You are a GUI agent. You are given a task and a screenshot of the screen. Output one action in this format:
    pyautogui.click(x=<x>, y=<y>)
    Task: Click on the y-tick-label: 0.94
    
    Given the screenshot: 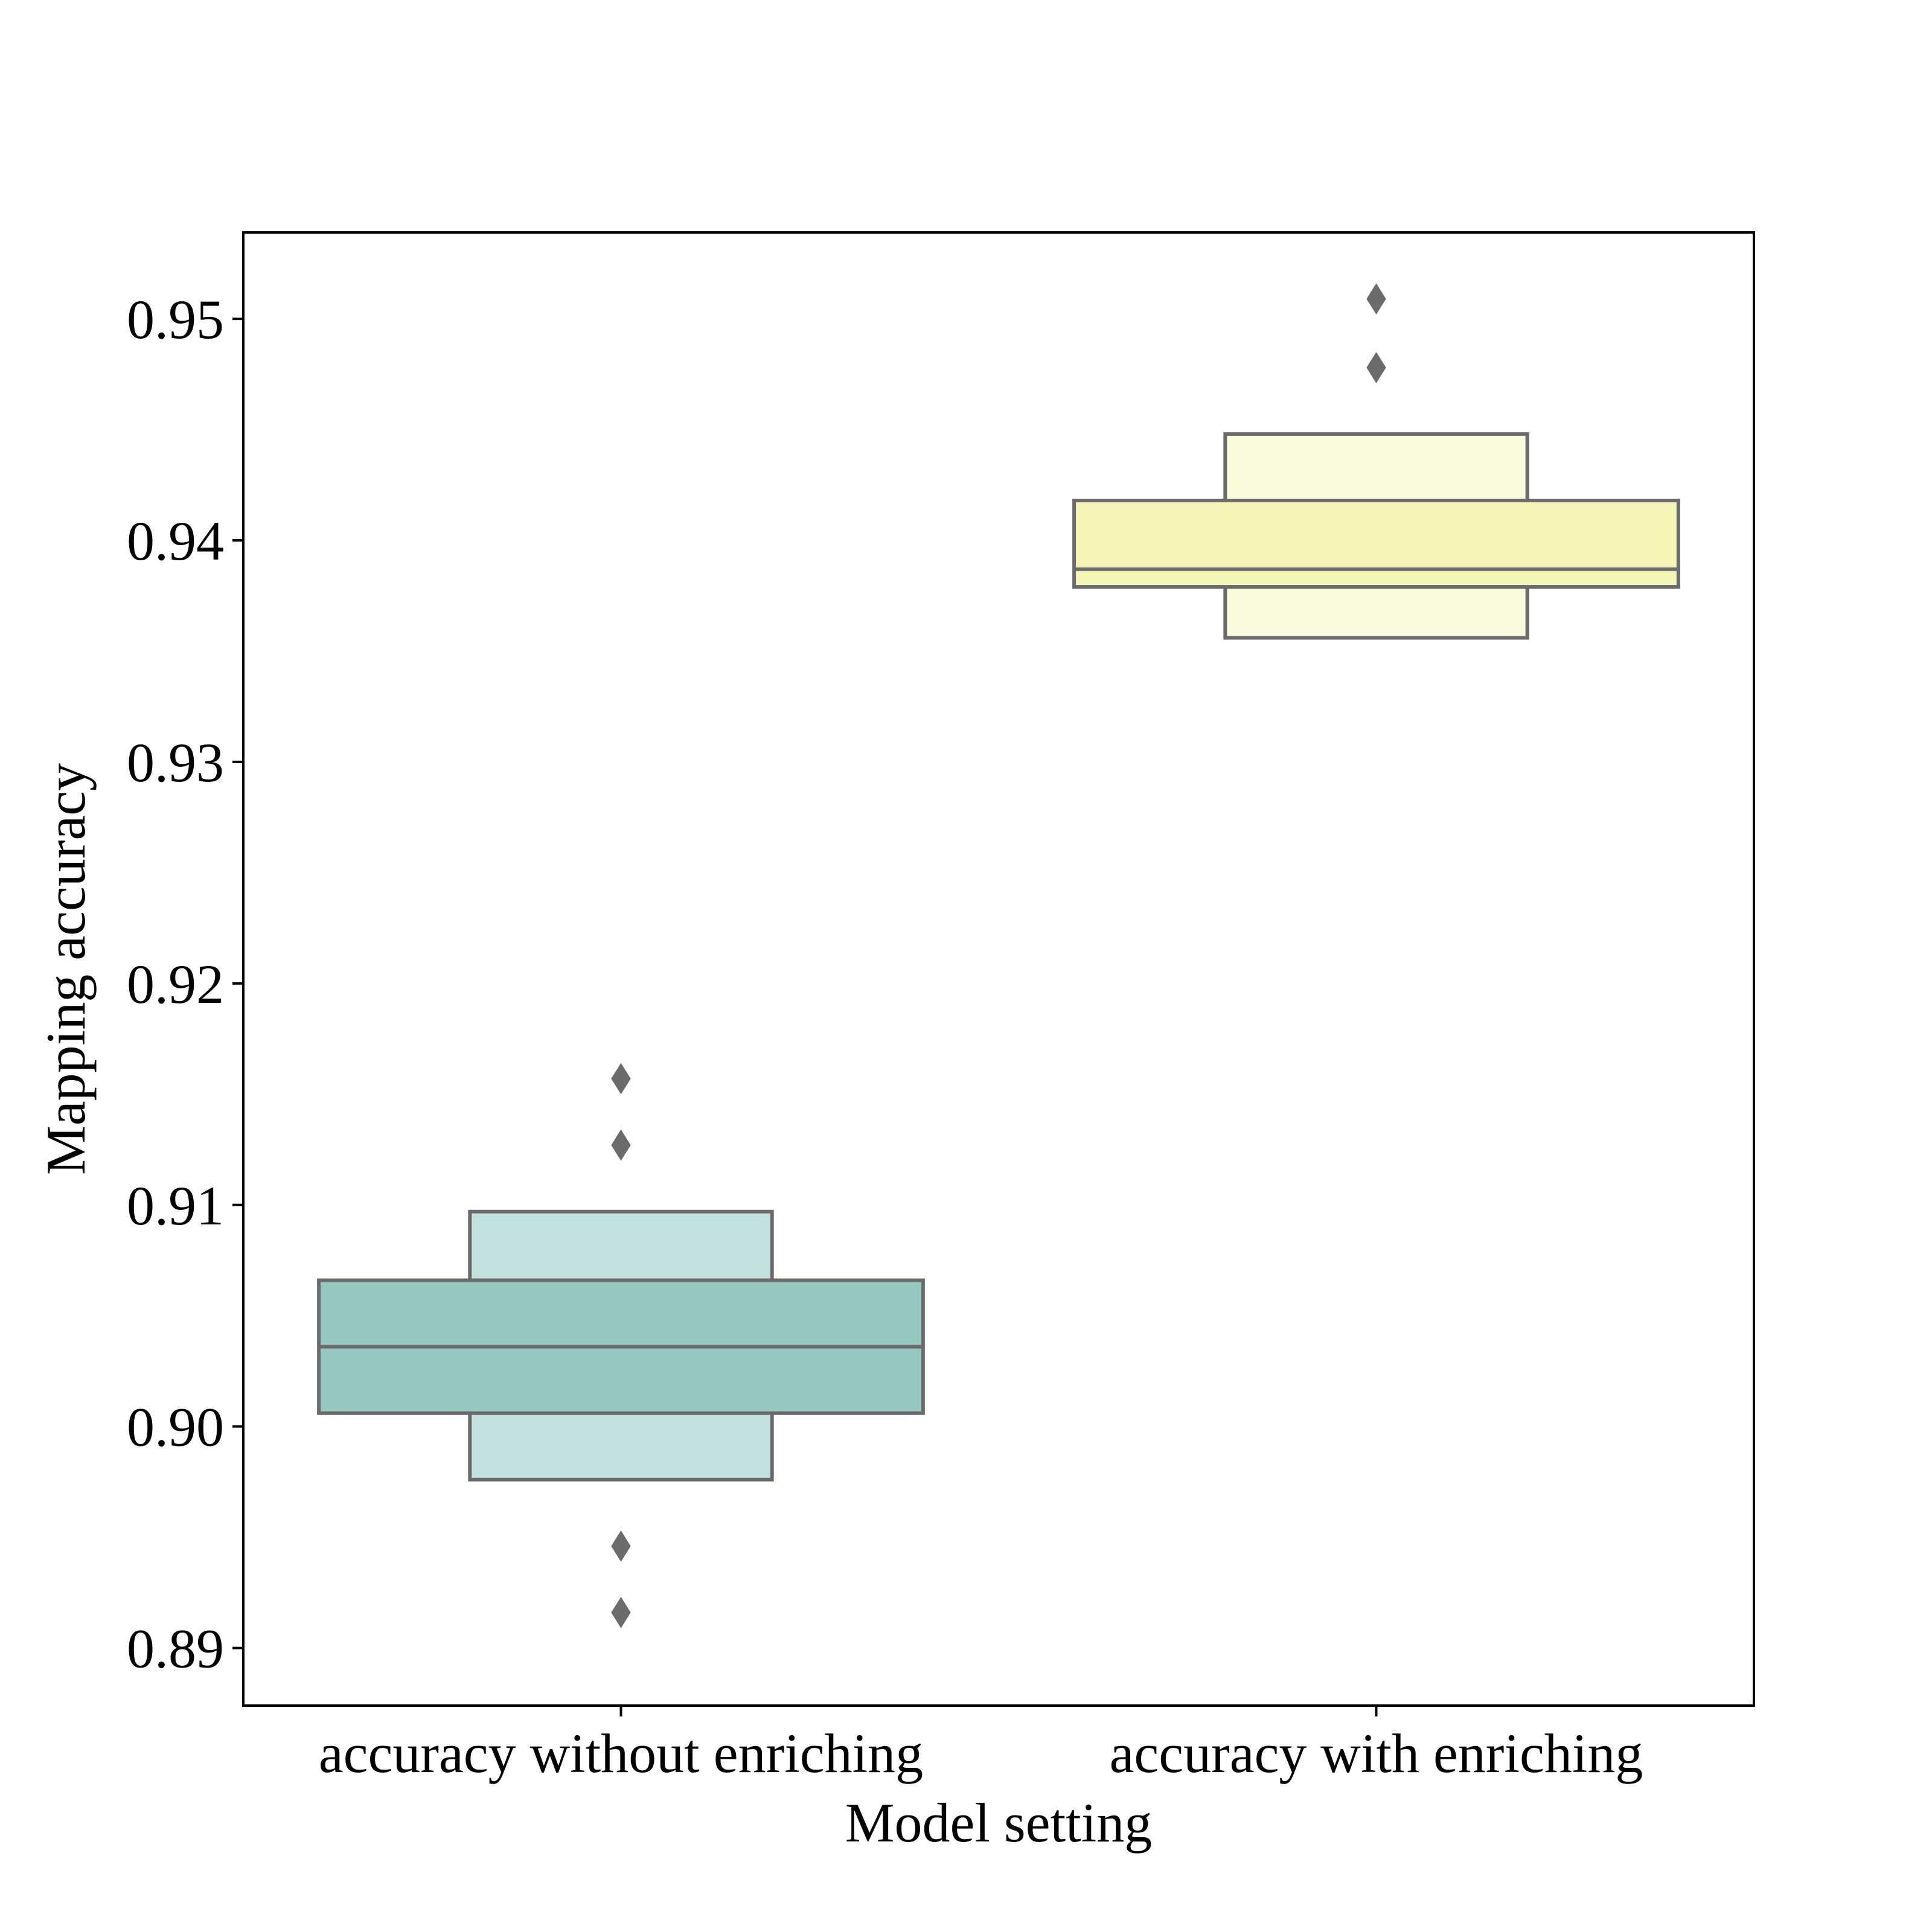 What is the action you would take?
    pyautogui.click(x=176, y=541)
    